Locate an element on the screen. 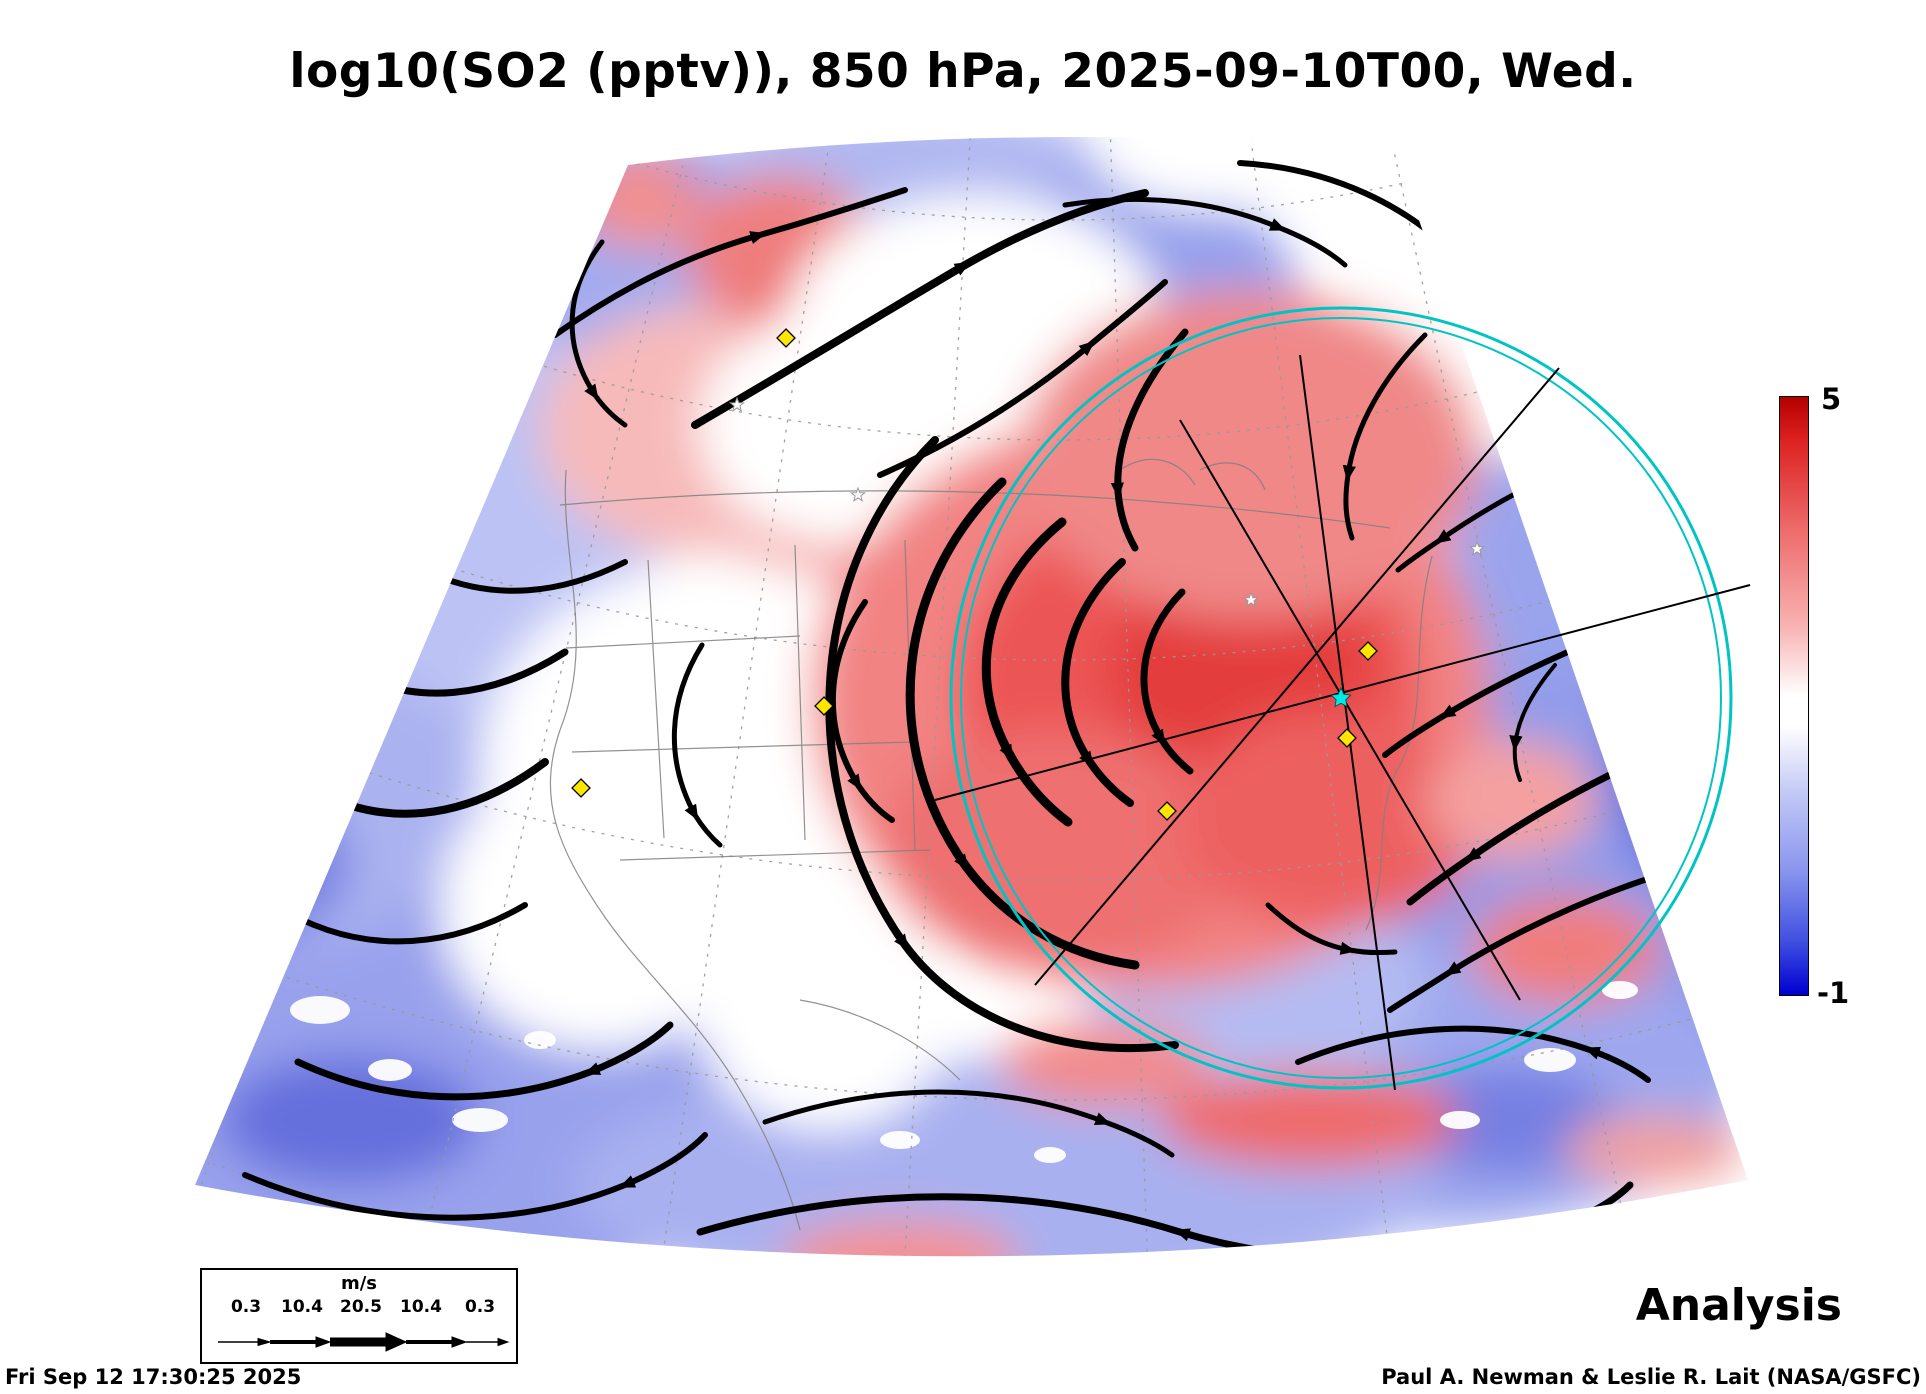  station-center-star is located at coordinates (1341, 697).